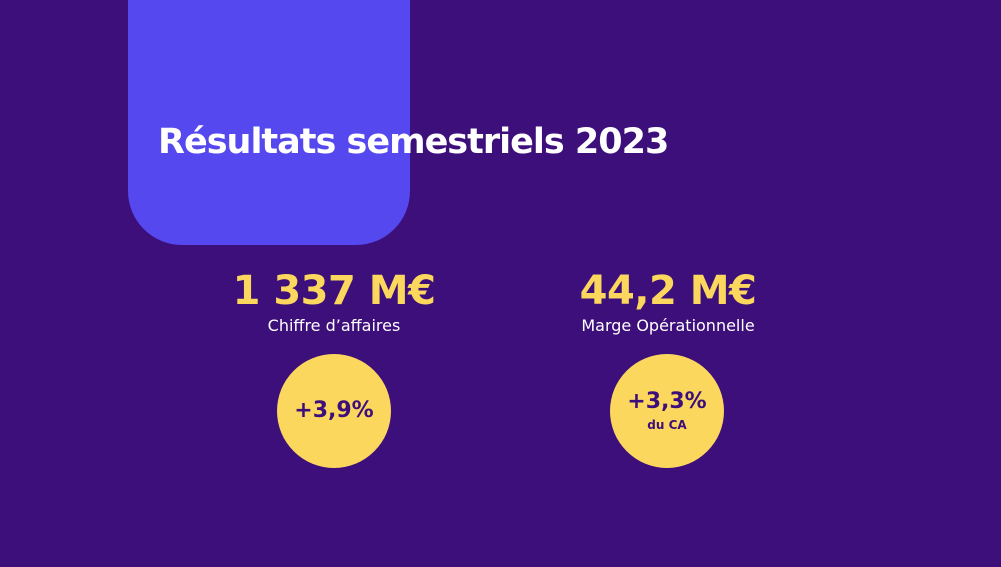  Describe the element at coordinates (668, 291) in the screenshot. I see `operating-margin-value: 44,2 M€` at that location.